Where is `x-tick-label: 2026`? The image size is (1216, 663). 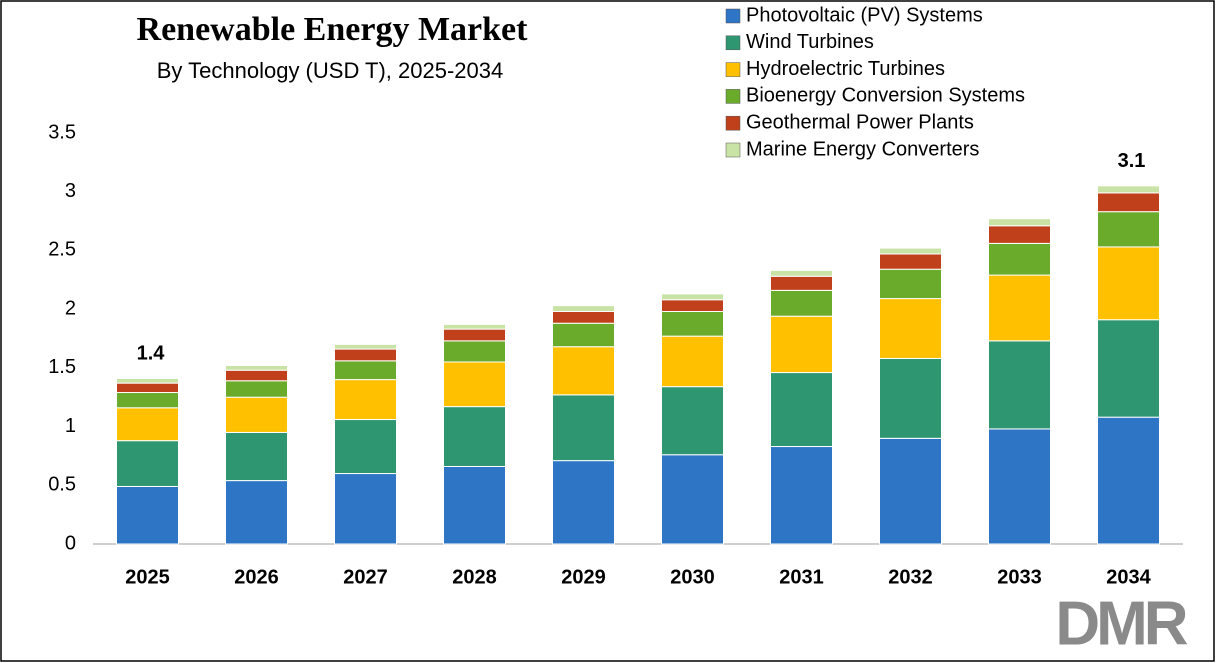
x-tick-label: 2026 is located at coordinates (256, 577).